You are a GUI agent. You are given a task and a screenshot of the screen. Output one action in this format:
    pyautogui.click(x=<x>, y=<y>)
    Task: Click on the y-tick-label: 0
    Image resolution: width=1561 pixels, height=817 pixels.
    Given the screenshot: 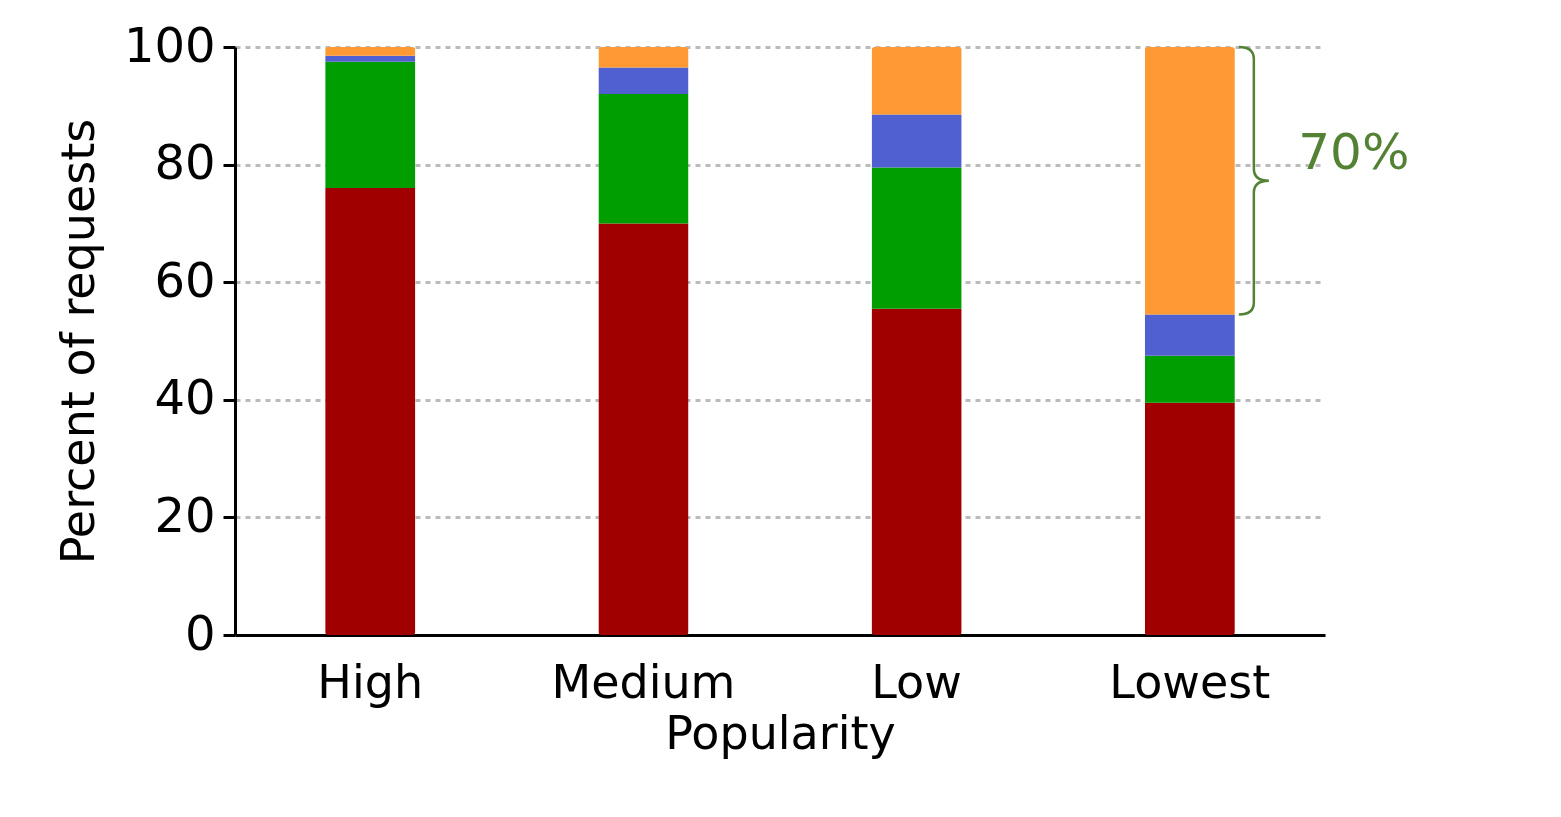 What is the action you would take?
    pyautogui.click(x=200, y=632)
    